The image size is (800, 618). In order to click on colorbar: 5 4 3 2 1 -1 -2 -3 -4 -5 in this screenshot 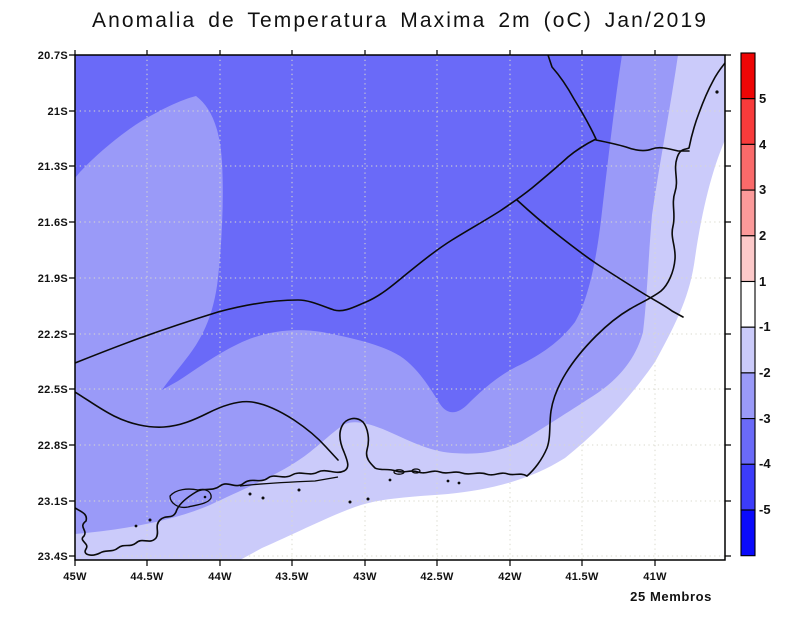, I will do `click(755, 304)`.